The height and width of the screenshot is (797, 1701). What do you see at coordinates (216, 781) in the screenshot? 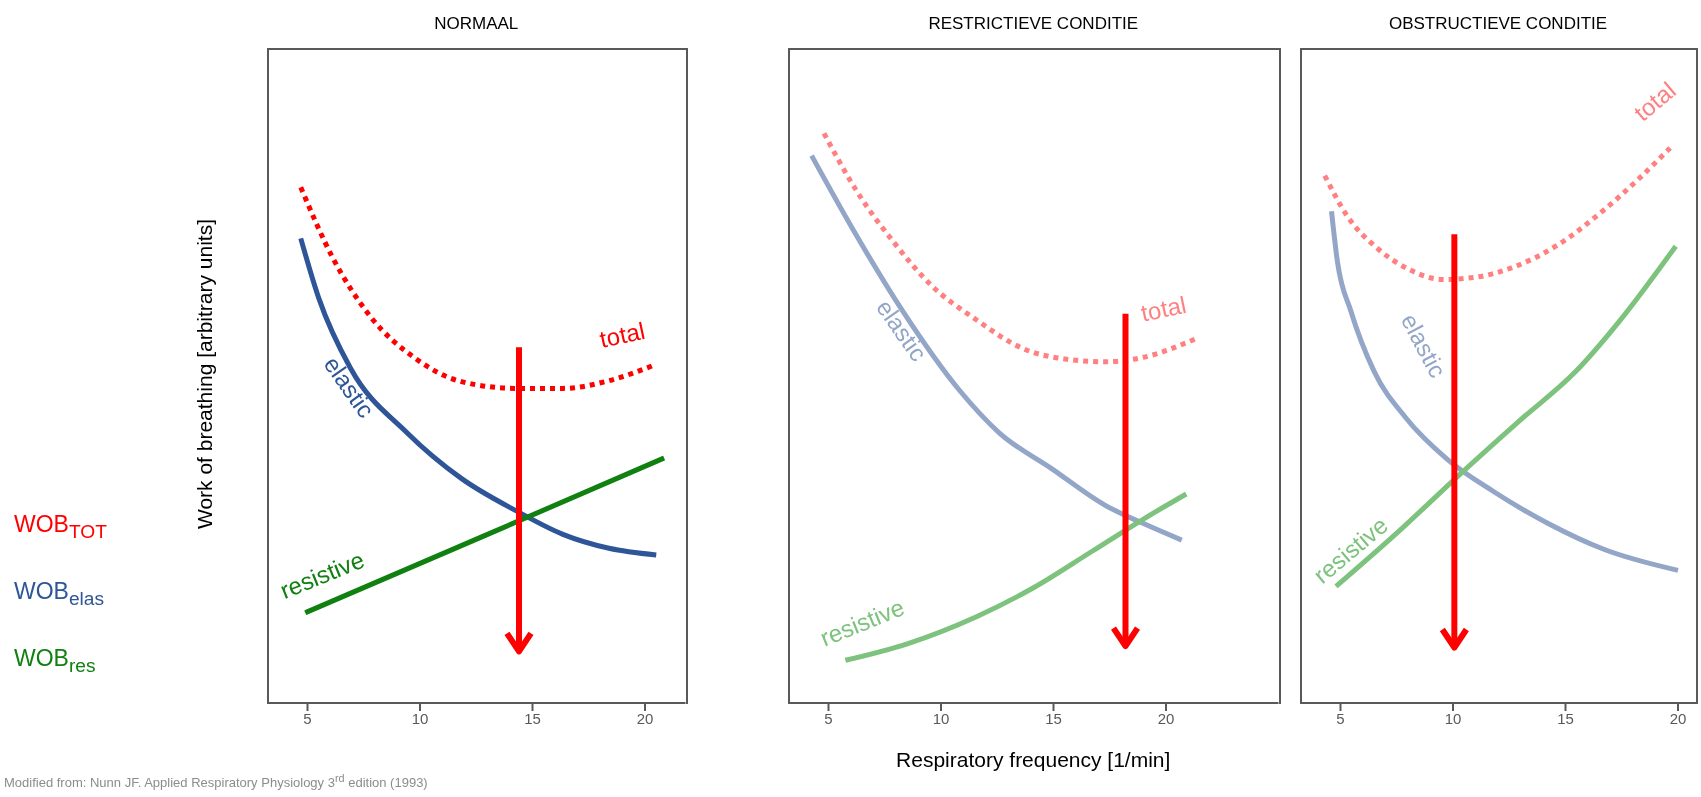
I see `text: Modified from: Nunn JF. Applied Respiratory Physiology 3$^{rd}$ edition (1993)` at bounding box center [216, 781].